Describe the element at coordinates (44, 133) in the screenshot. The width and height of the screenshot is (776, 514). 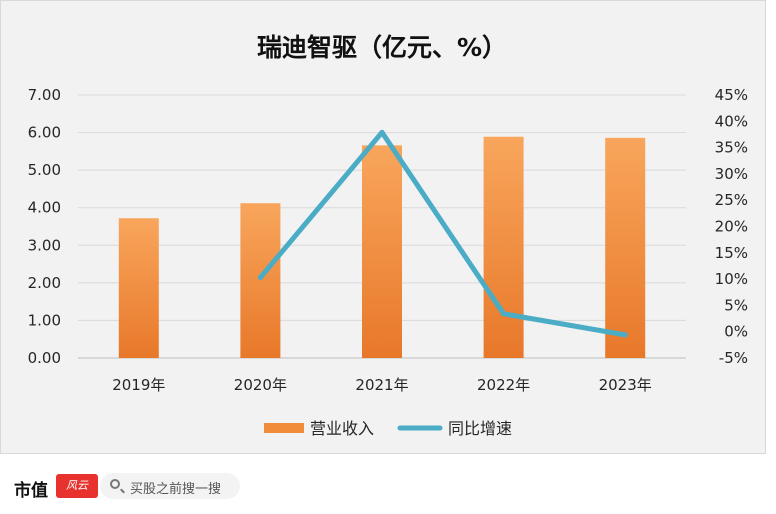
I see `y-left-tick-label: 6.00` at that location.